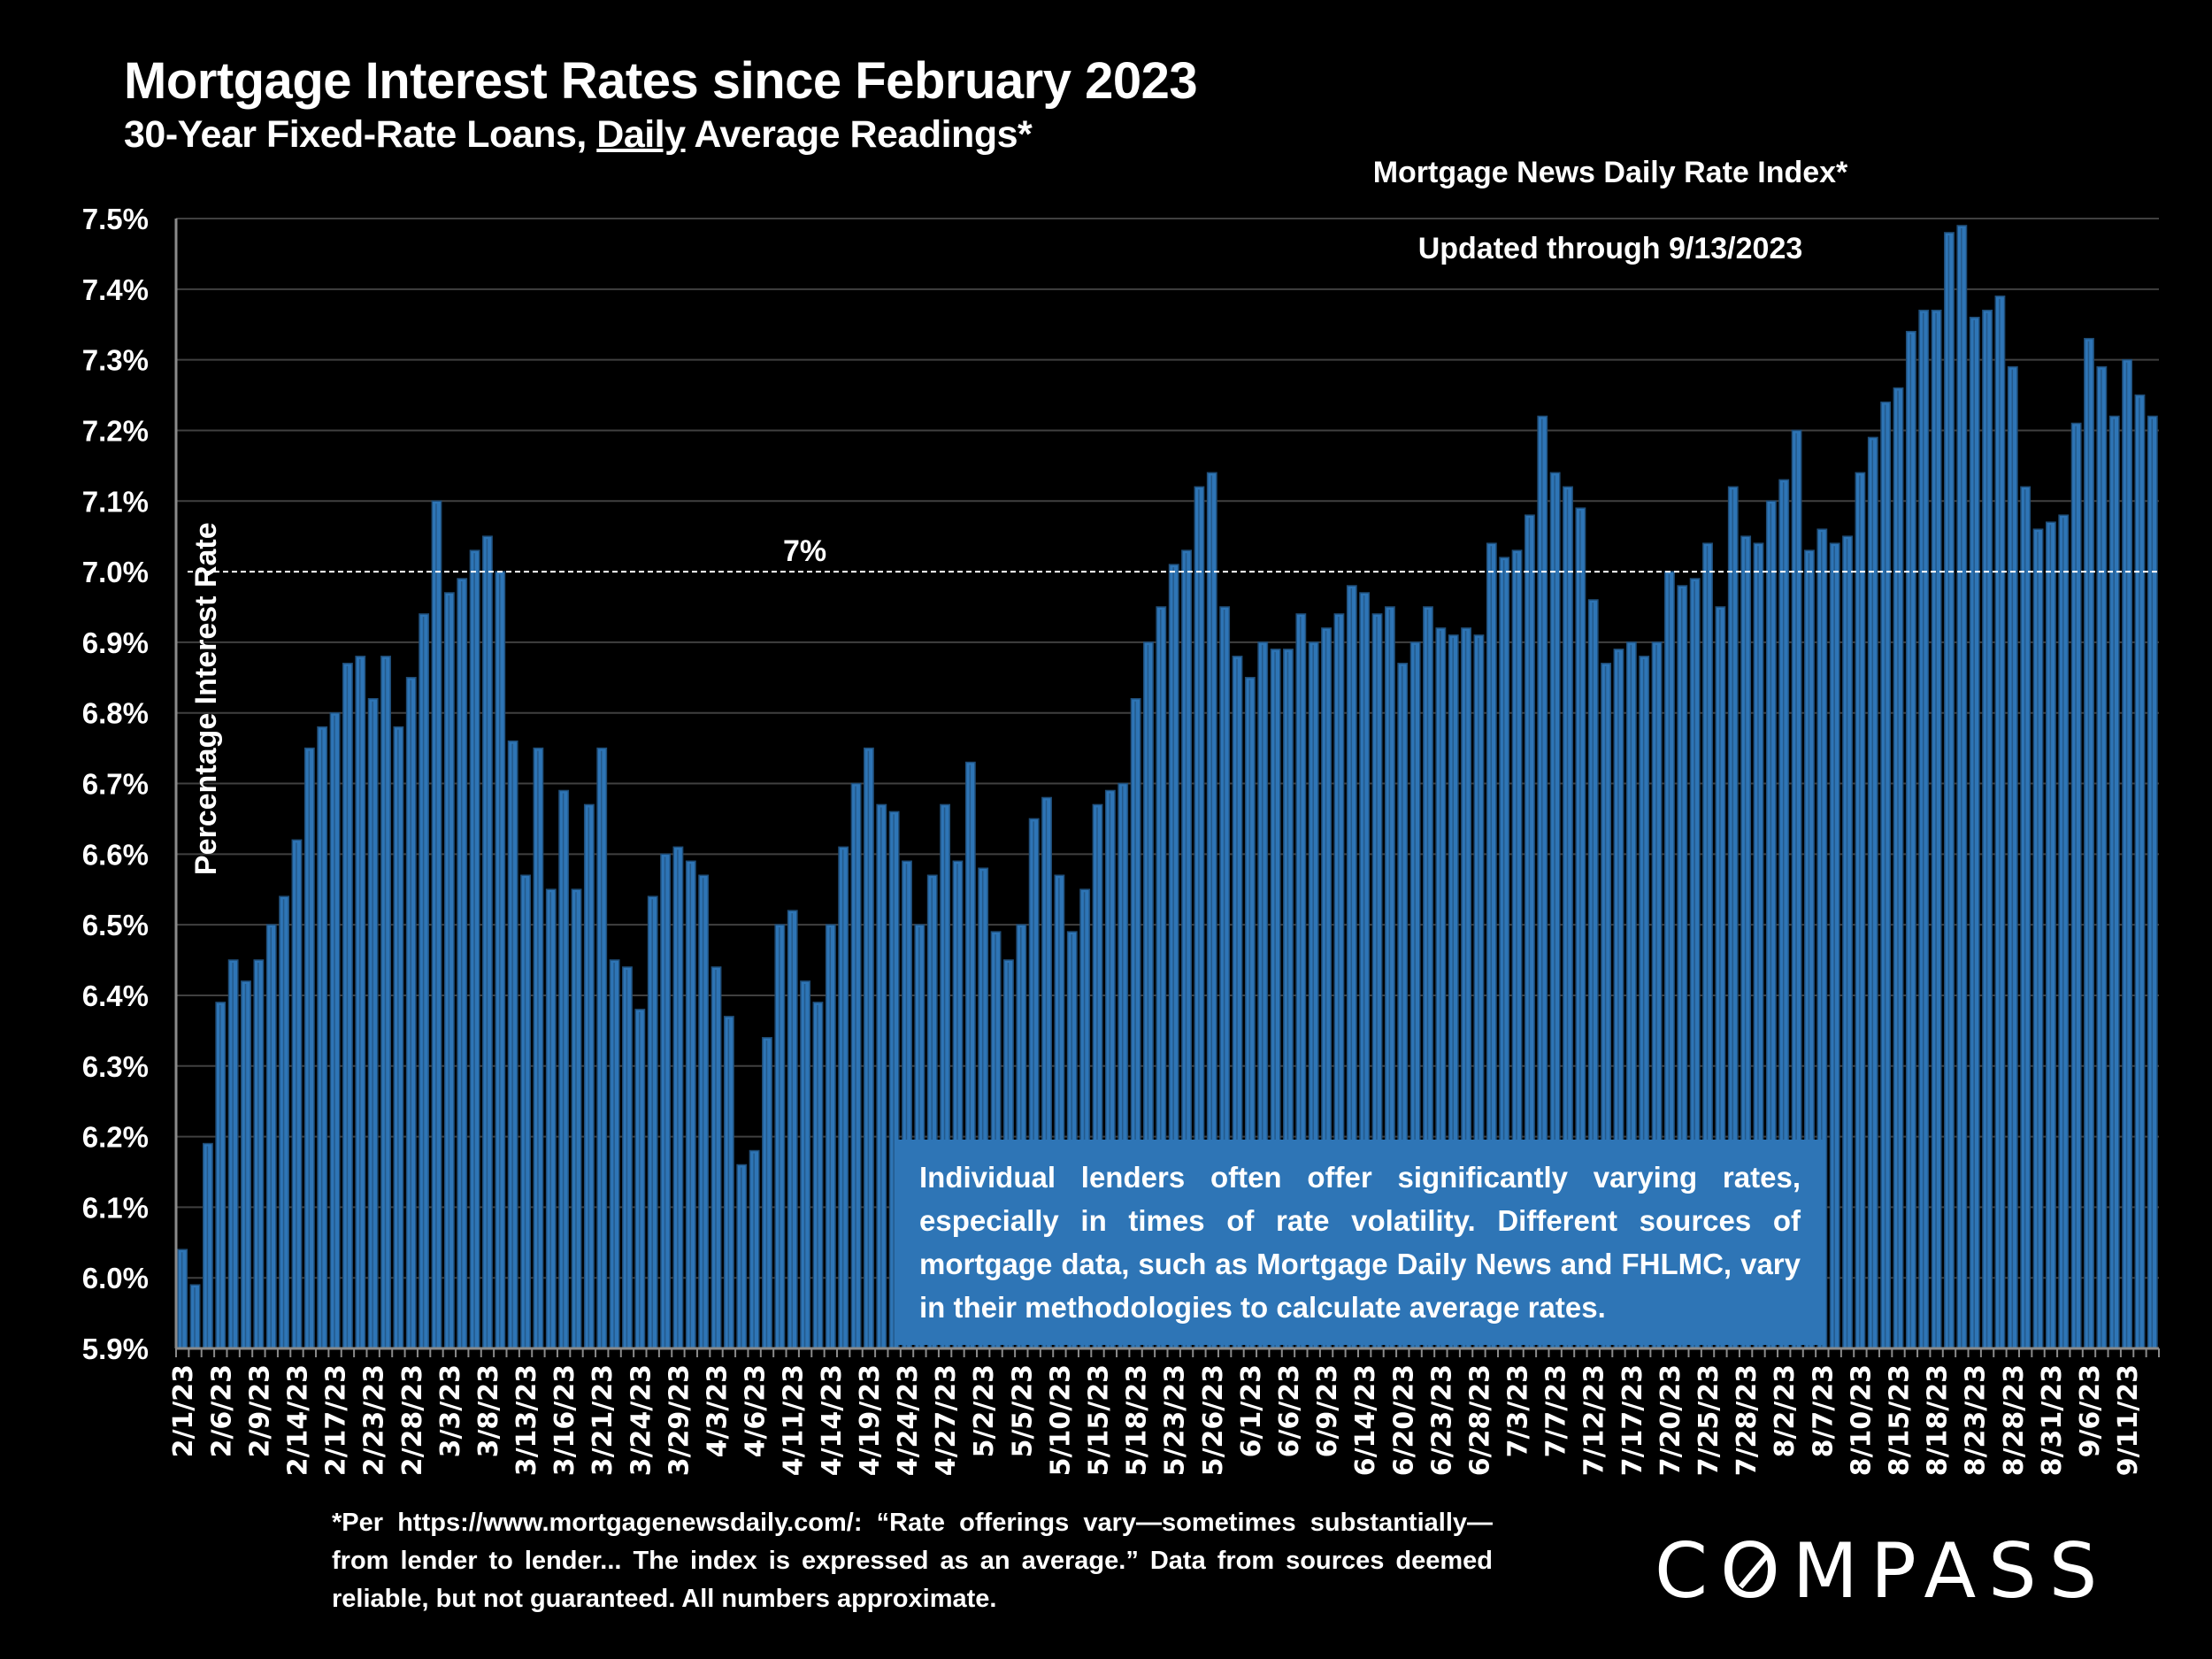 This screenshot has height=1659, width=2212. Describe the element at coordinates (603, 1420) in the screenshot. I see `x-tick-label: 3/21/23` at that location.